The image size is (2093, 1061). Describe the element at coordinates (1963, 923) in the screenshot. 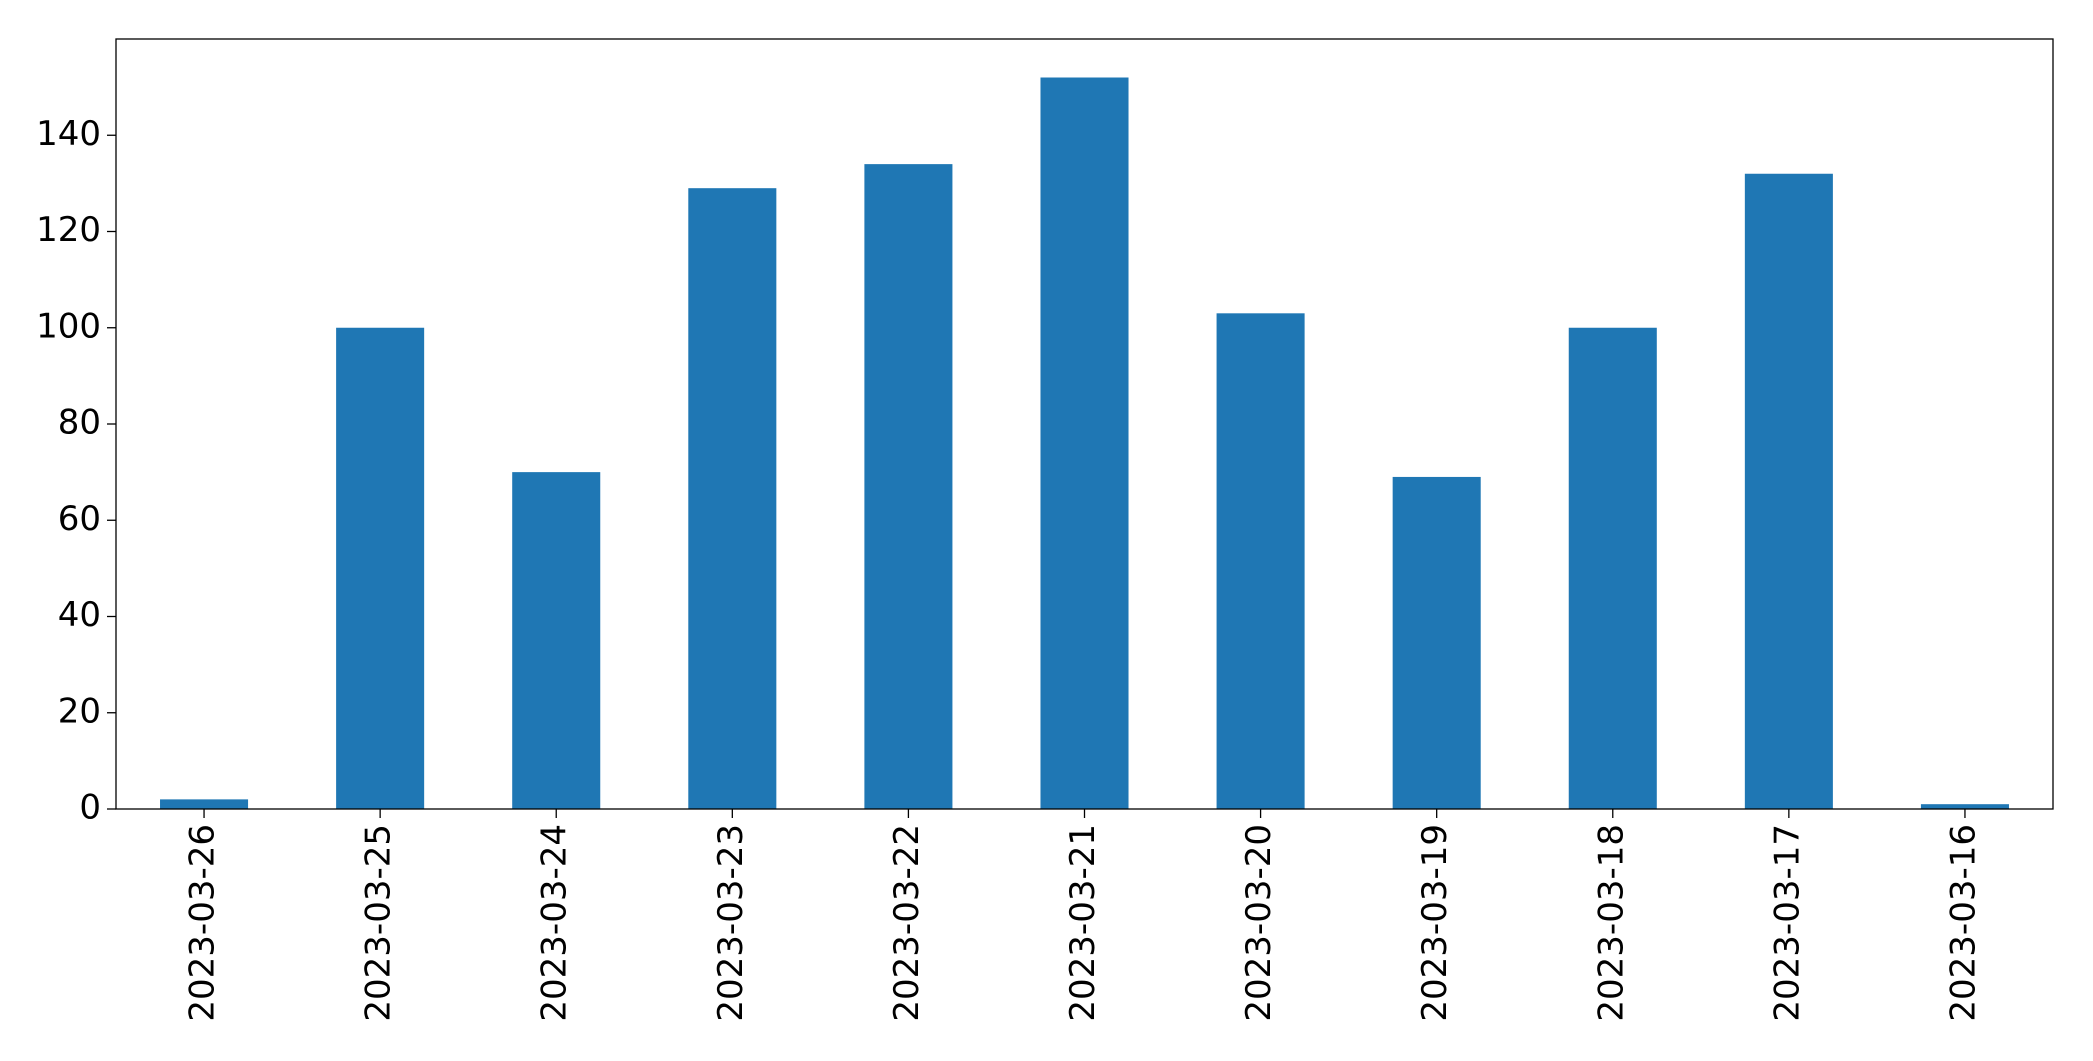

I see `x-tick-label: 2023-03-16` at that location.